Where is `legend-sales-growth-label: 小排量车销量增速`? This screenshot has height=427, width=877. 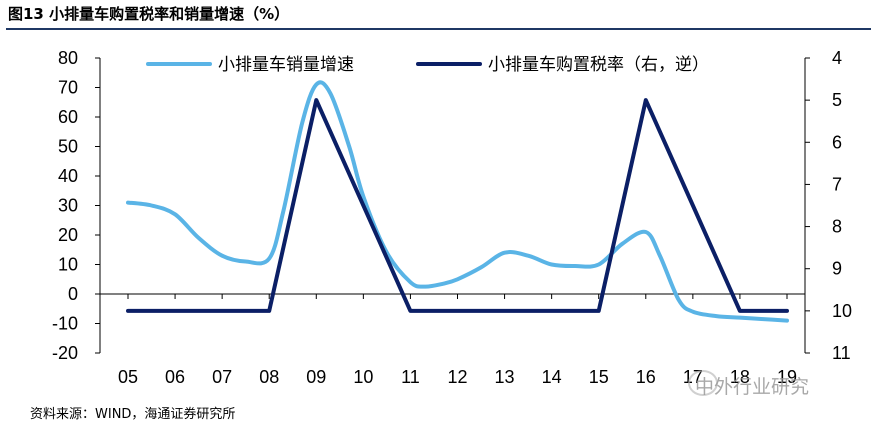
legend-sales-growth-label: 小排量车销量增速 is located at coordinates (286, 65).